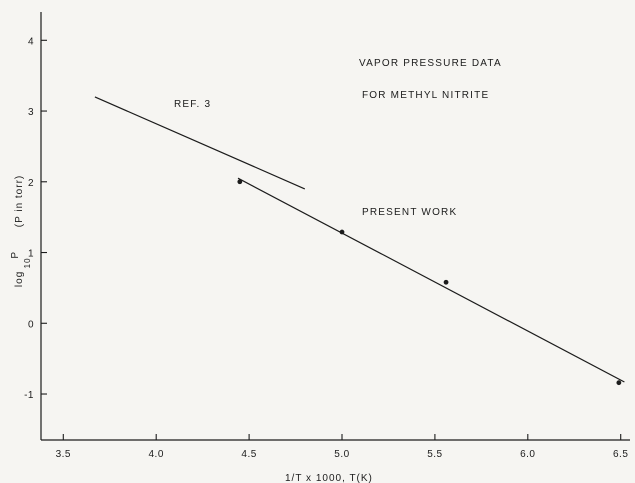 The width and height of the screenshot is (635, 483). I want to click on title-line-2: FOR METHYL NITRITE, so click(425, 95).